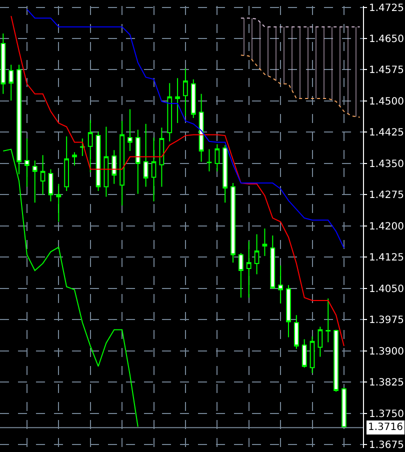 Image resolution: width=405 pixels, height=452 pixels. I want to click on y-tick-label: 1.4575, so click(386, 70).